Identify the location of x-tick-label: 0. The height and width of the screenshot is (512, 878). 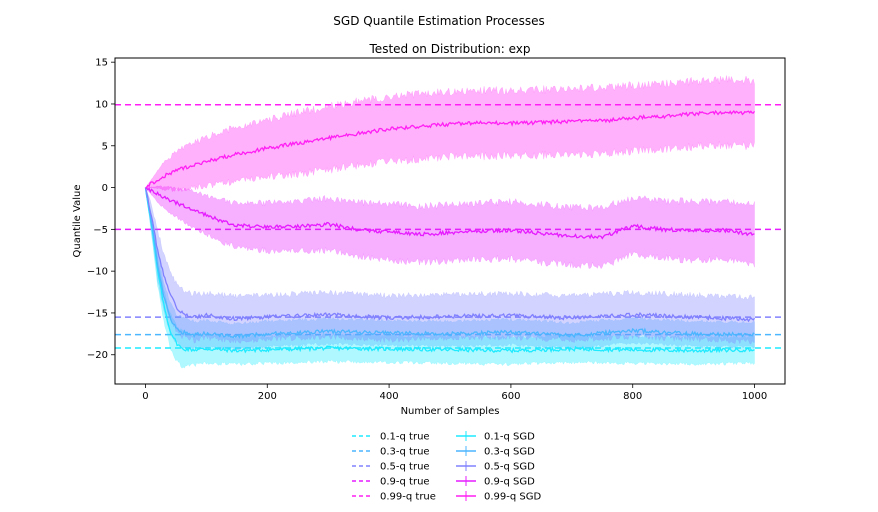
(145, 396).